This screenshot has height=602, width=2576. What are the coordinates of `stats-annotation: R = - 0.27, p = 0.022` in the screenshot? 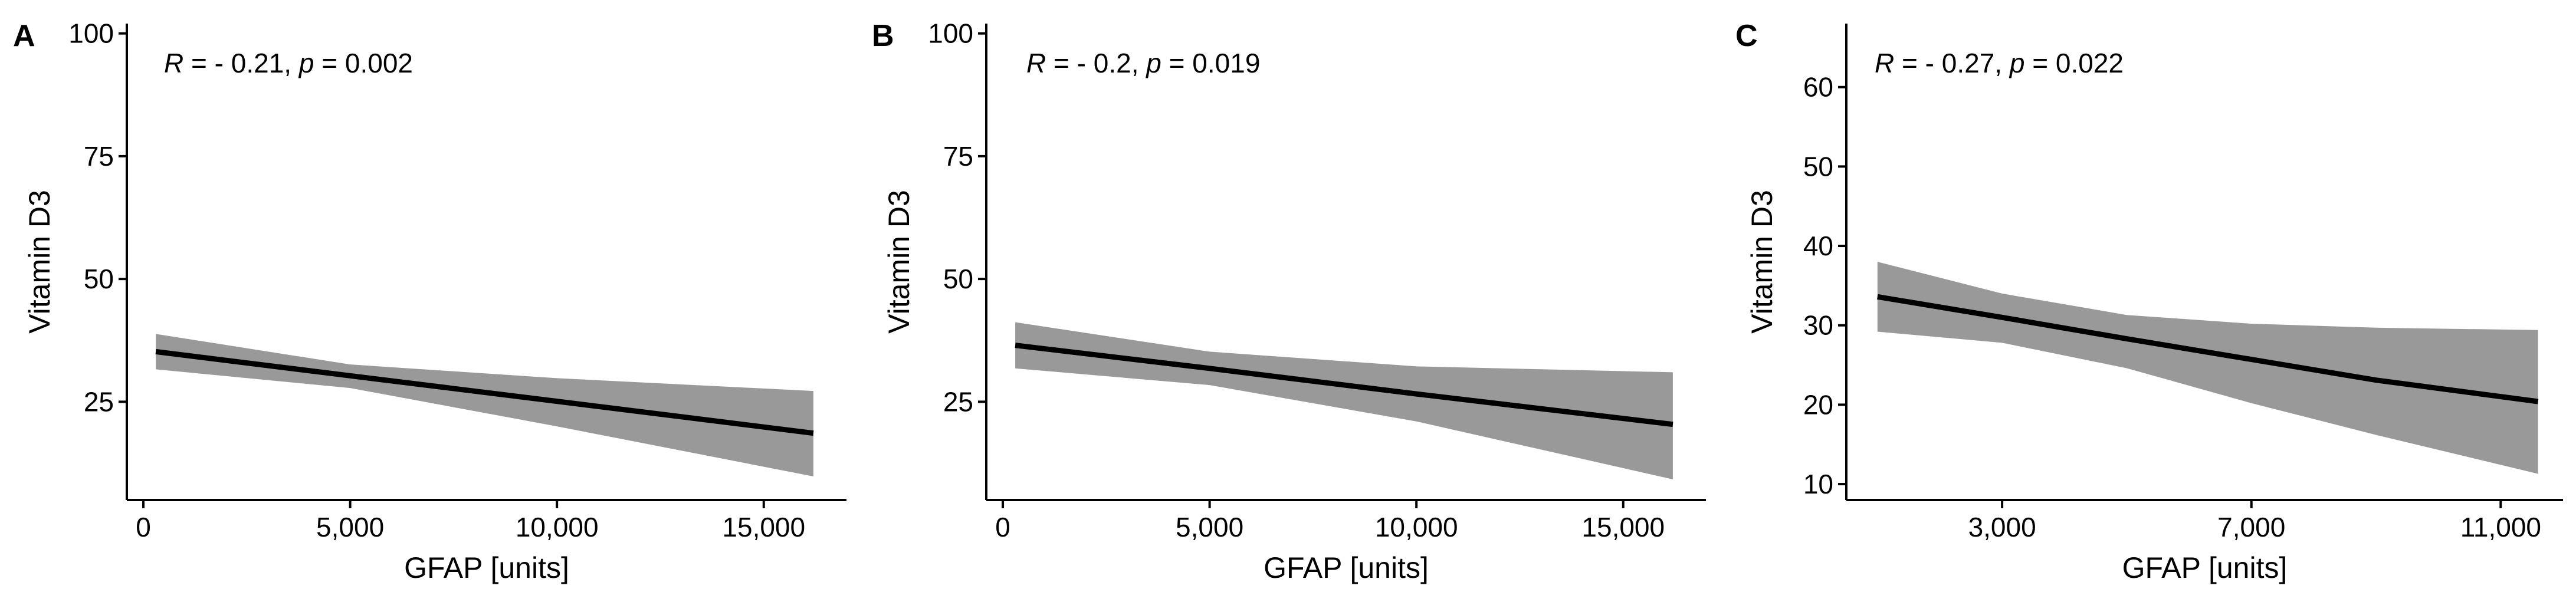 It's located at (1999, 63).